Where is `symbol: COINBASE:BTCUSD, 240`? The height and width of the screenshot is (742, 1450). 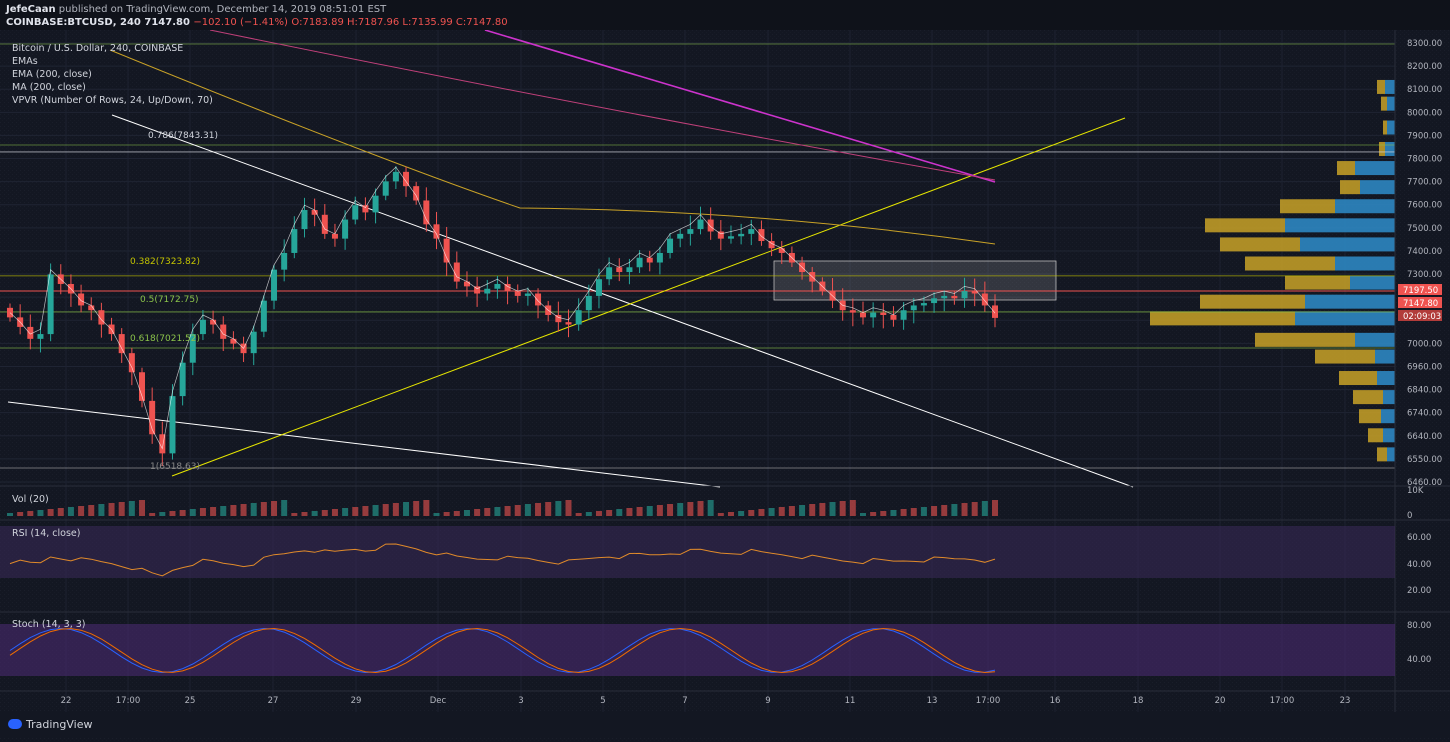
symbol: COINBASE:BTCUSD, 240 is located at coordinates (73, 22).